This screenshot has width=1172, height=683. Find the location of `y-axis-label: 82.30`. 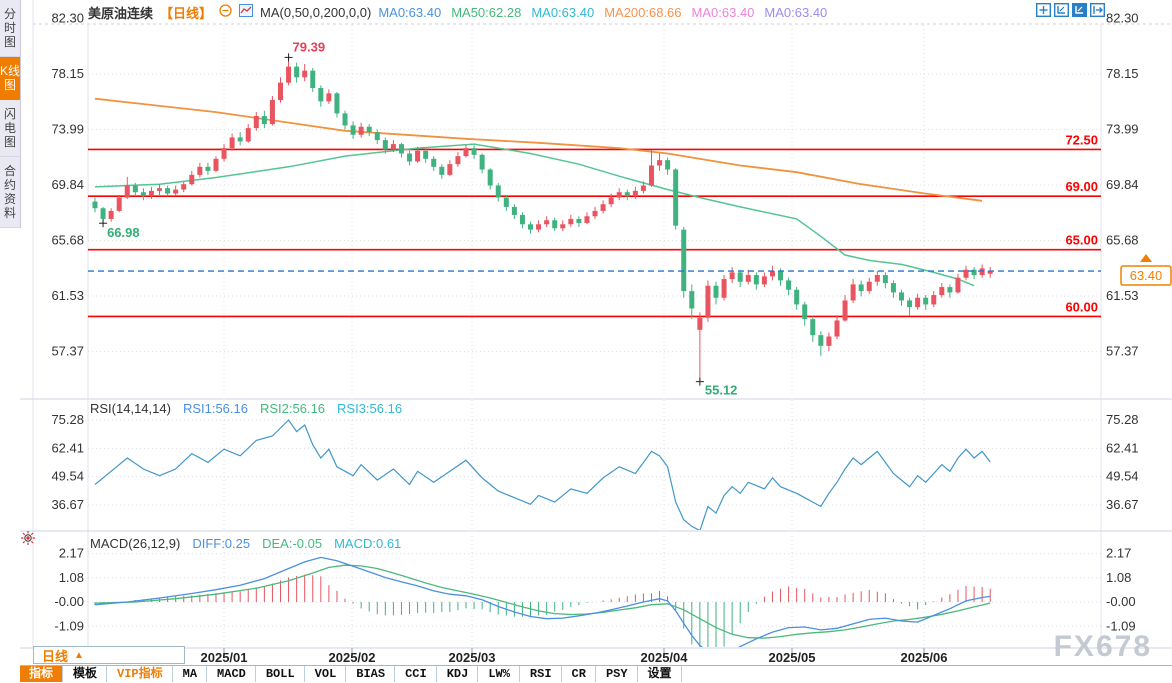

y-axis-label: 82.30 is located at coordinates (67, 18).